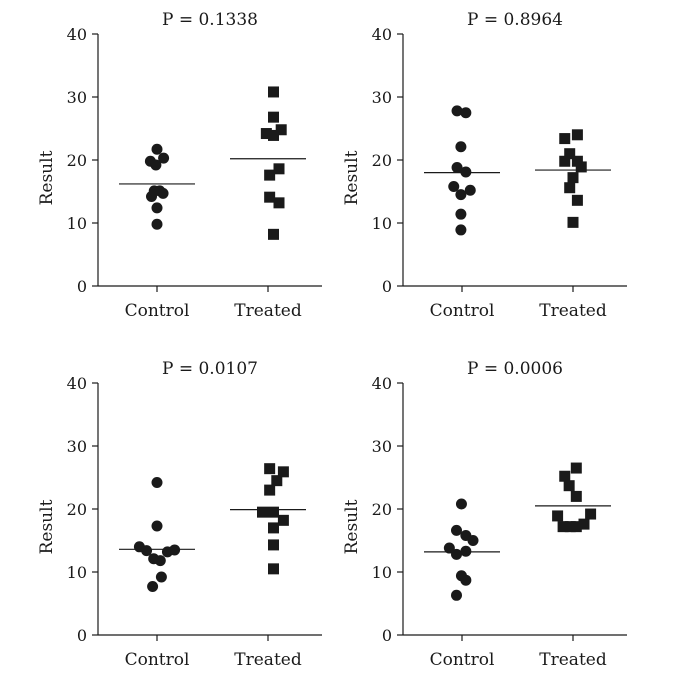  What do you see at coordinates (515, 20) in the screenshot?
I see `chart-title: P = 0.8964` at bounding box center [515, 20].